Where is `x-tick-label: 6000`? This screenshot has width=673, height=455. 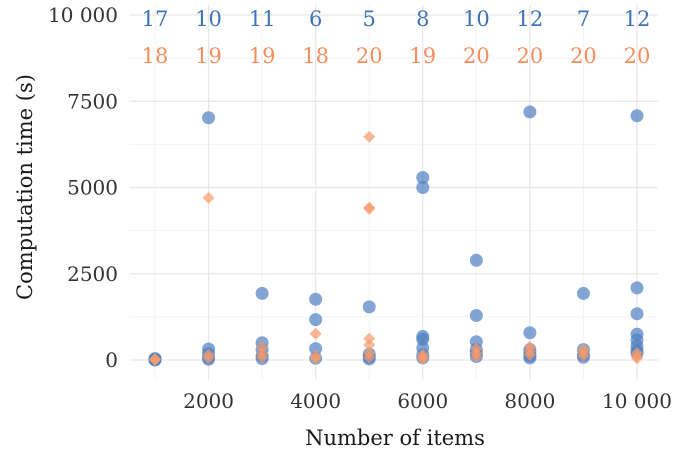 x-tick-label: 6000 is located at coordinates (422, 401).